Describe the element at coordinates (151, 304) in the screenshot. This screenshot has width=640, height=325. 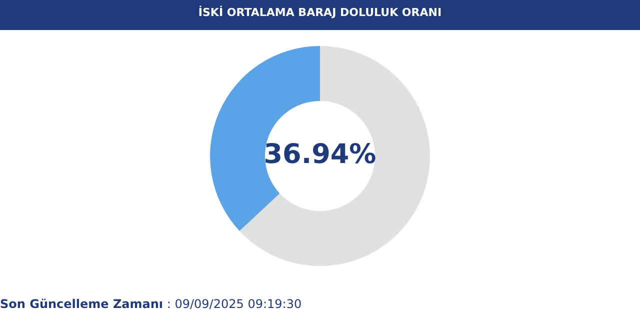
I see `text: Son Güncelleme Zamanı : 09/09/2025 09:19:30` at that location.